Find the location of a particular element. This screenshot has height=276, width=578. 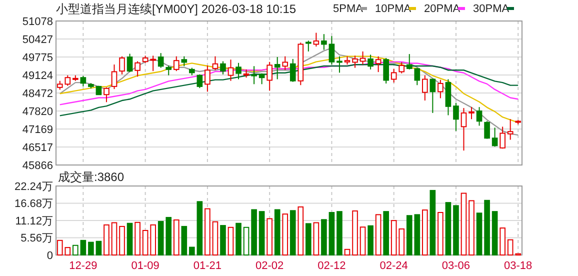

y-tick-label: 50427 is located at coordinates (37, 40).